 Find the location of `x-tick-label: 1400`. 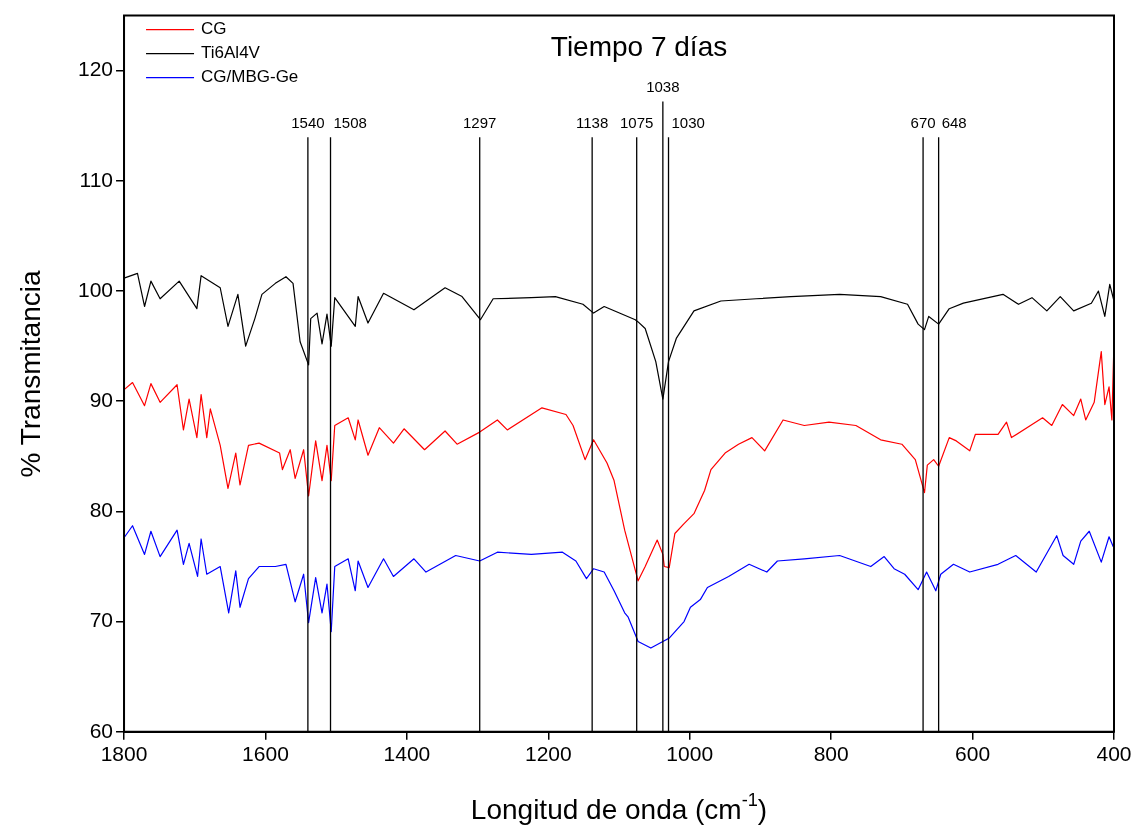

x-tick-label: 1400 is located at coordinates (407, 754).